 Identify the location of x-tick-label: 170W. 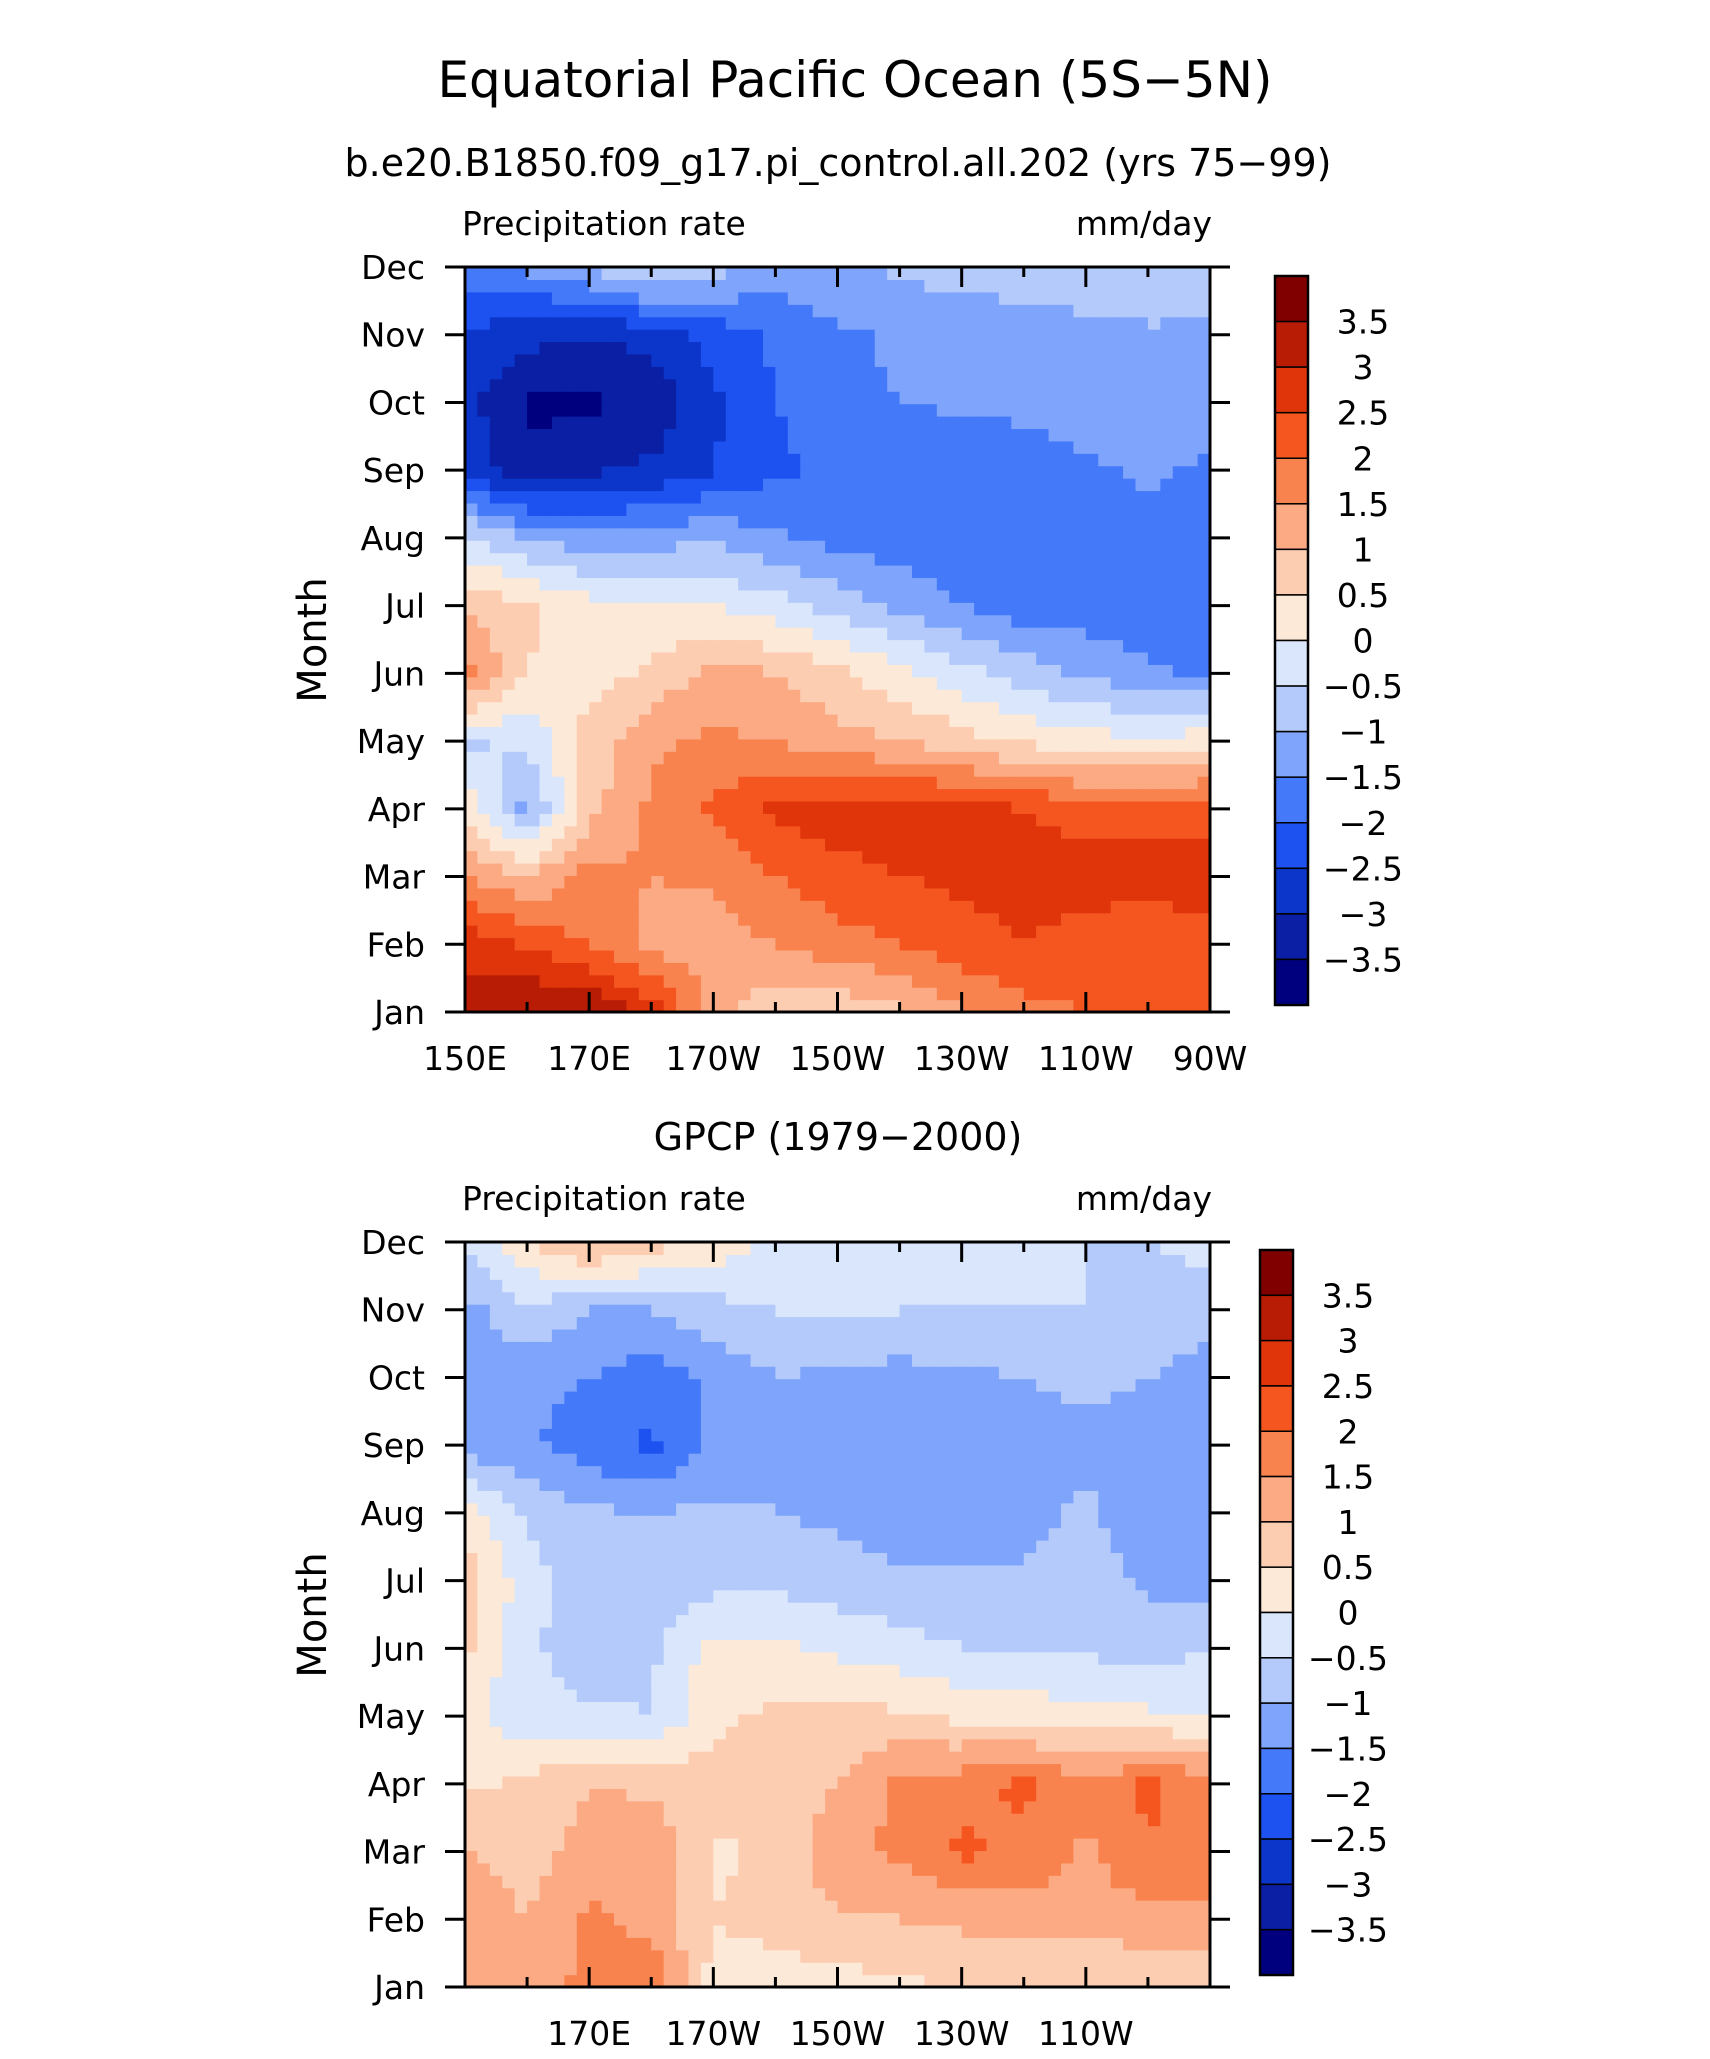
(714, 1058).